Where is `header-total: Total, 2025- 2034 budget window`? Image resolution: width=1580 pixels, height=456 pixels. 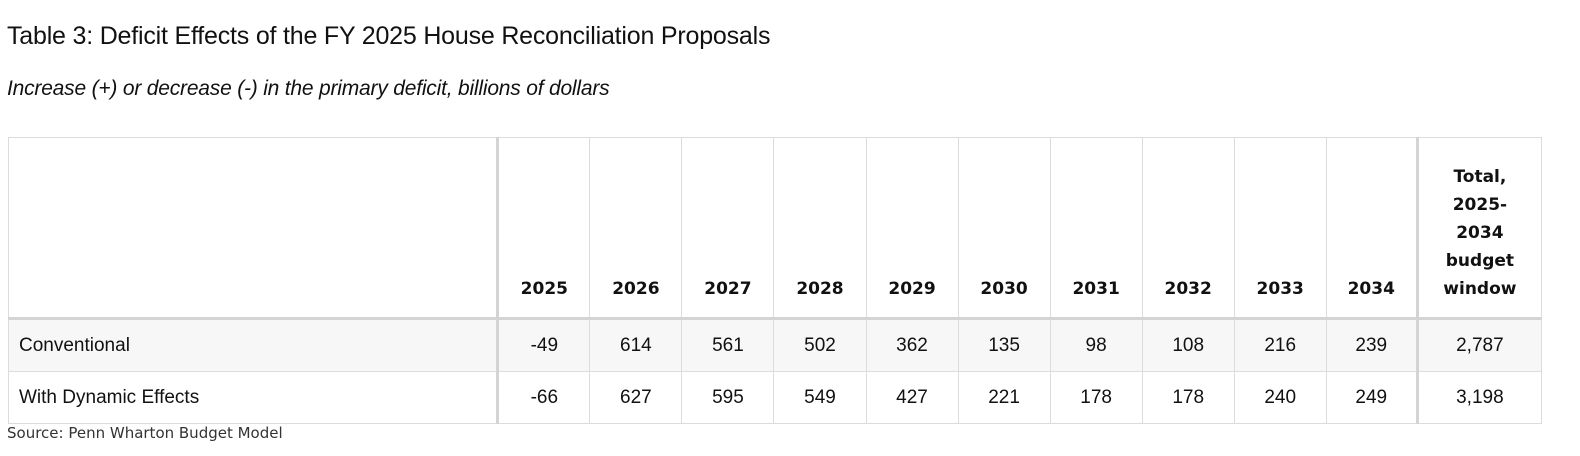
header-total: Total, 2025- 2034 budget window is located at coordinates (1479, 228).